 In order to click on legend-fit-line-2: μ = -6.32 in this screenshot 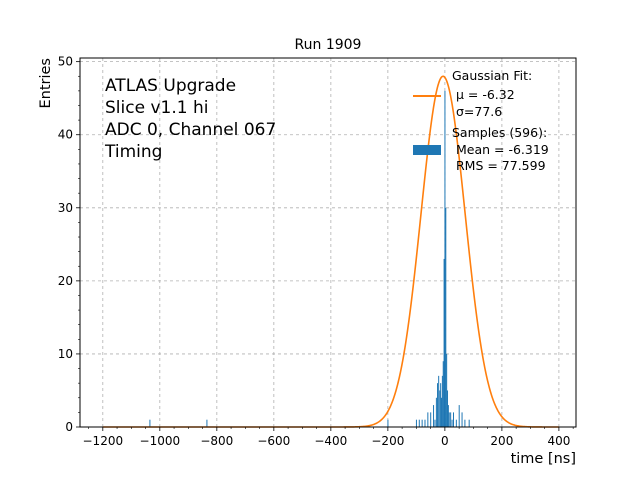, I will do `click(483, 94)`.